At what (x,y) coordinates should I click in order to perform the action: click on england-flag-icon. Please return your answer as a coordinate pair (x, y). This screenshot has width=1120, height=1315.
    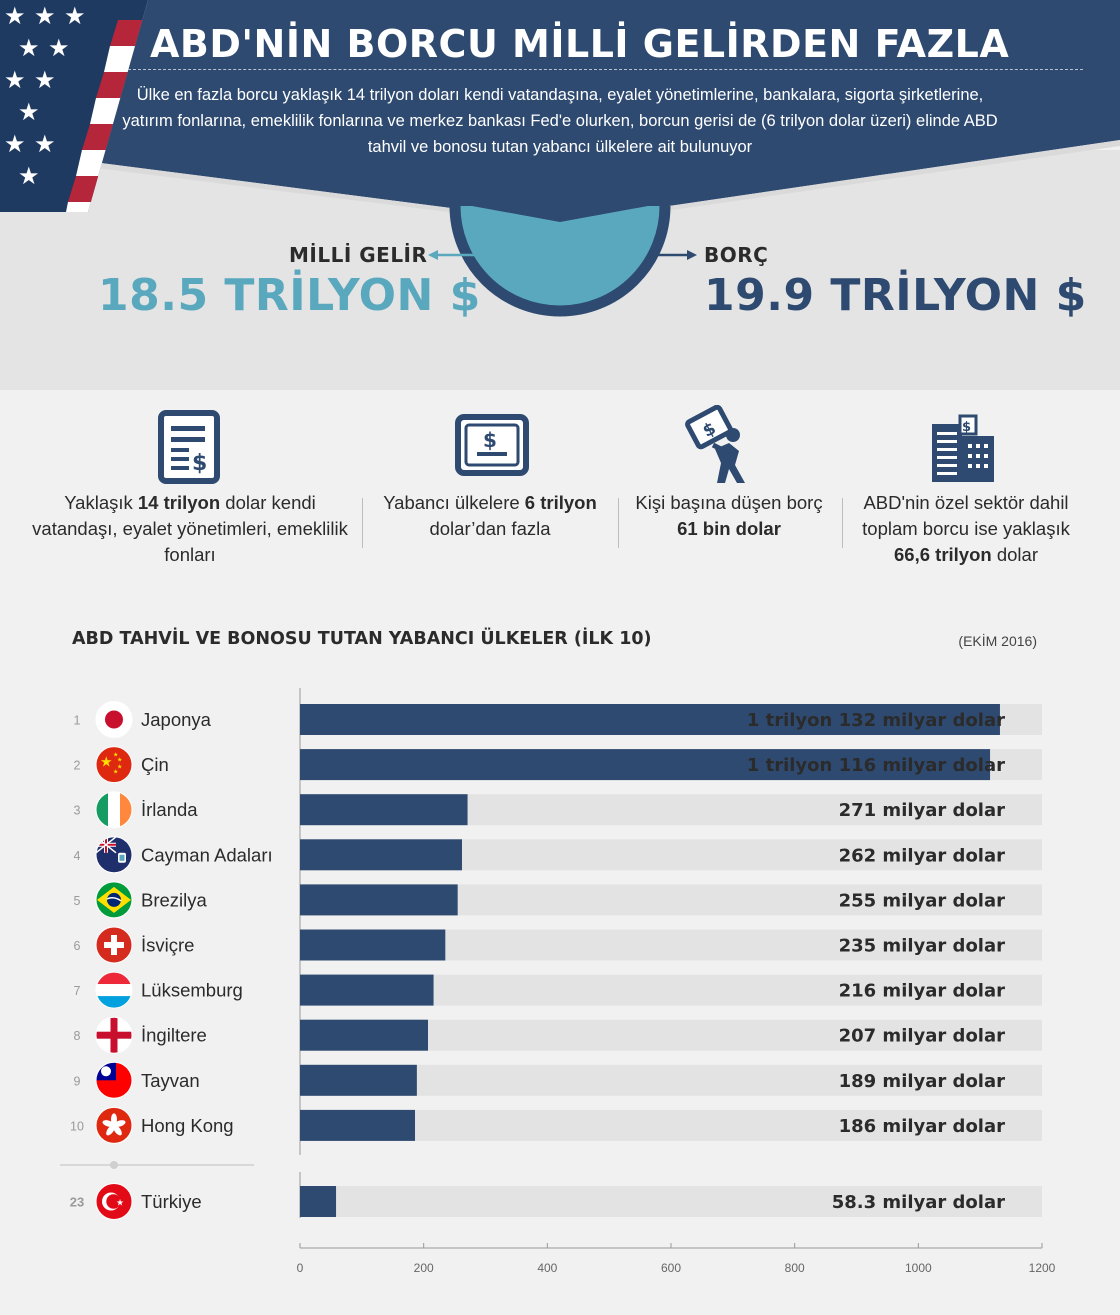
    Looking at the image, I should click on (114, 1035).